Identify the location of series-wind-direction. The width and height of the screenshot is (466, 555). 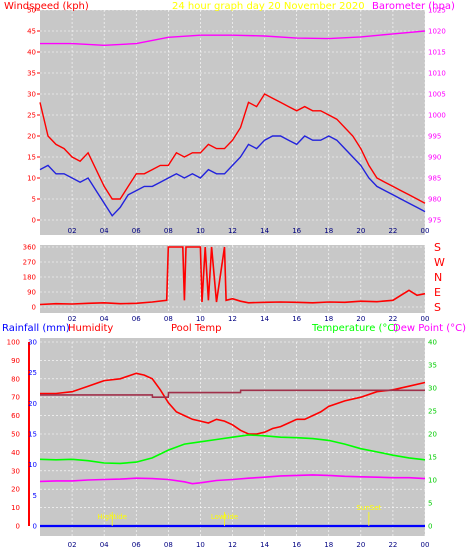
(232, 276).